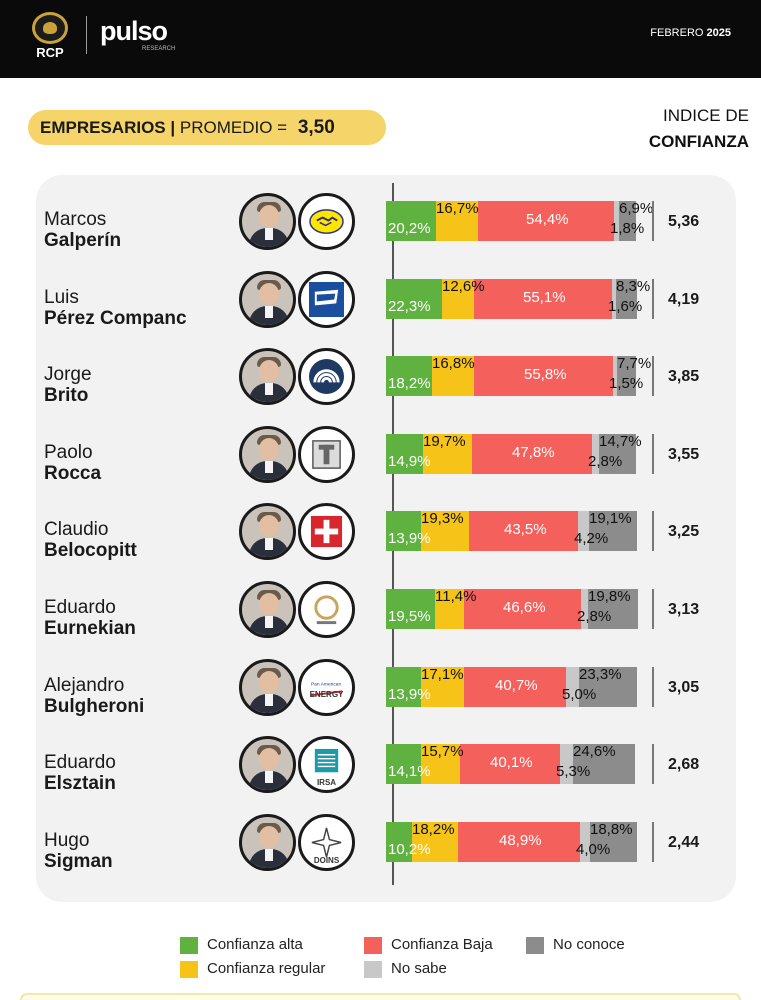 This screenshot has width=761, height=1000. I want to click on person-name: Marcos Galperín, so click(144, 230).